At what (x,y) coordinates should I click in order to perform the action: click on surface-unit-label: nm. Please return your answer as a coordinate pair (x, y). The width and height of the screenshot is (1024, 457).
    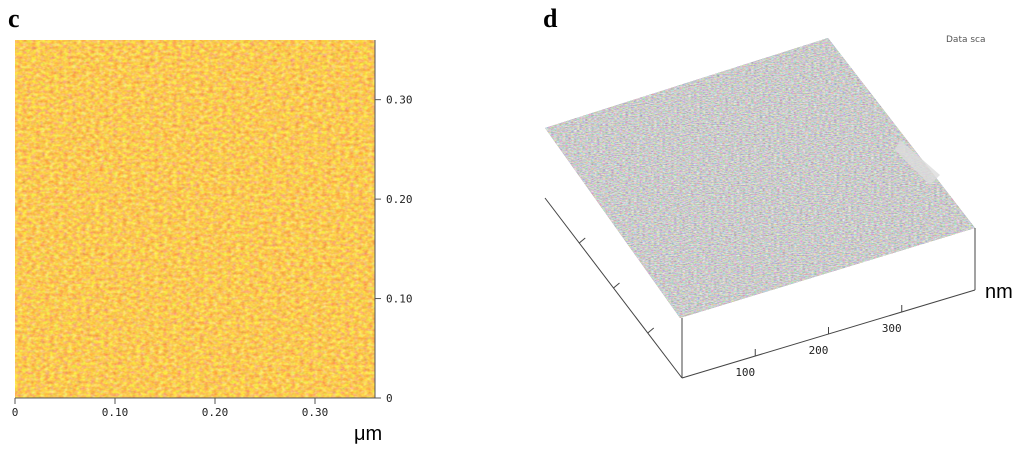
    Looking at the image, I should click on (999, 292).